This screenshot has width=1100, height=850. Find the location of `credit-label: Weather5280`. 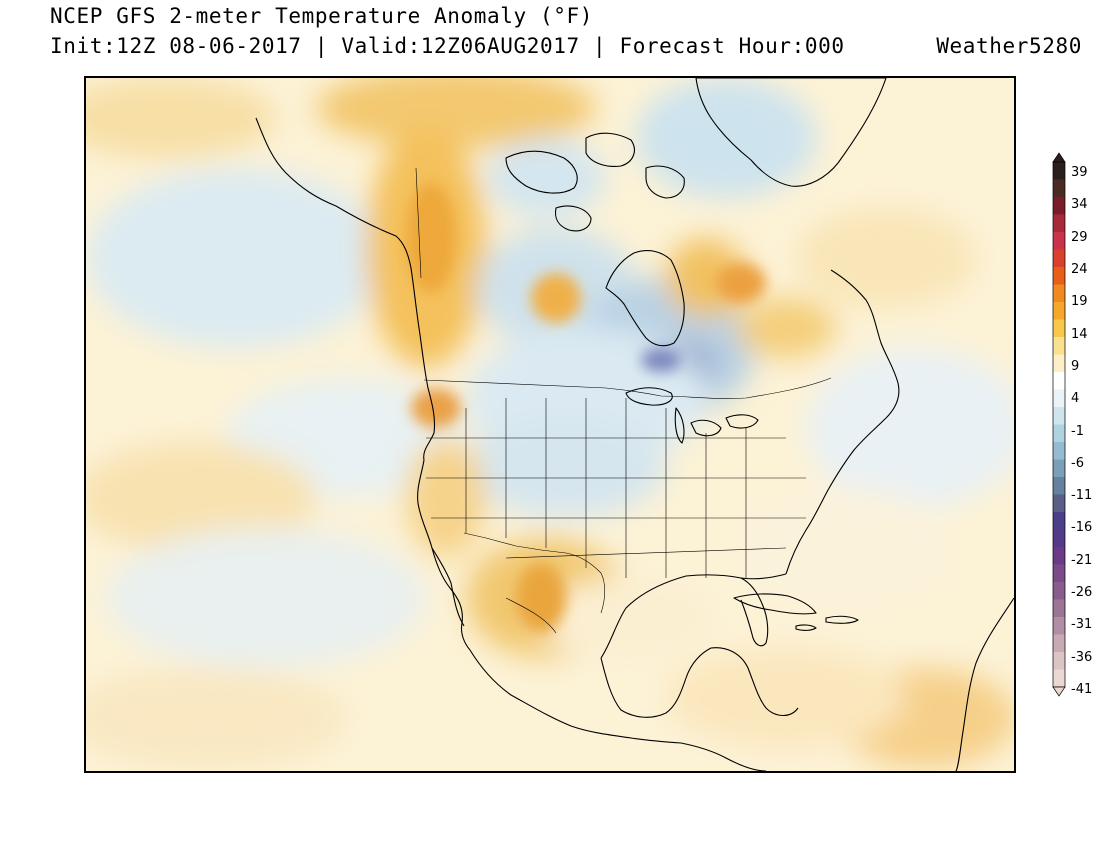

credit-label: Weather5280 is located at coordinates (1009, 46).